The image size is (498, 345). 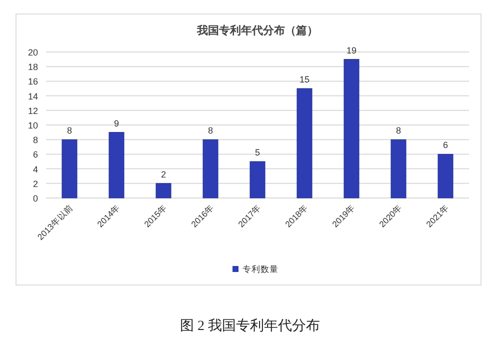 What do you see at coordinates (117, 123) in the screenshot?
I see `data-label: 9` at bounding box center [117, 123].